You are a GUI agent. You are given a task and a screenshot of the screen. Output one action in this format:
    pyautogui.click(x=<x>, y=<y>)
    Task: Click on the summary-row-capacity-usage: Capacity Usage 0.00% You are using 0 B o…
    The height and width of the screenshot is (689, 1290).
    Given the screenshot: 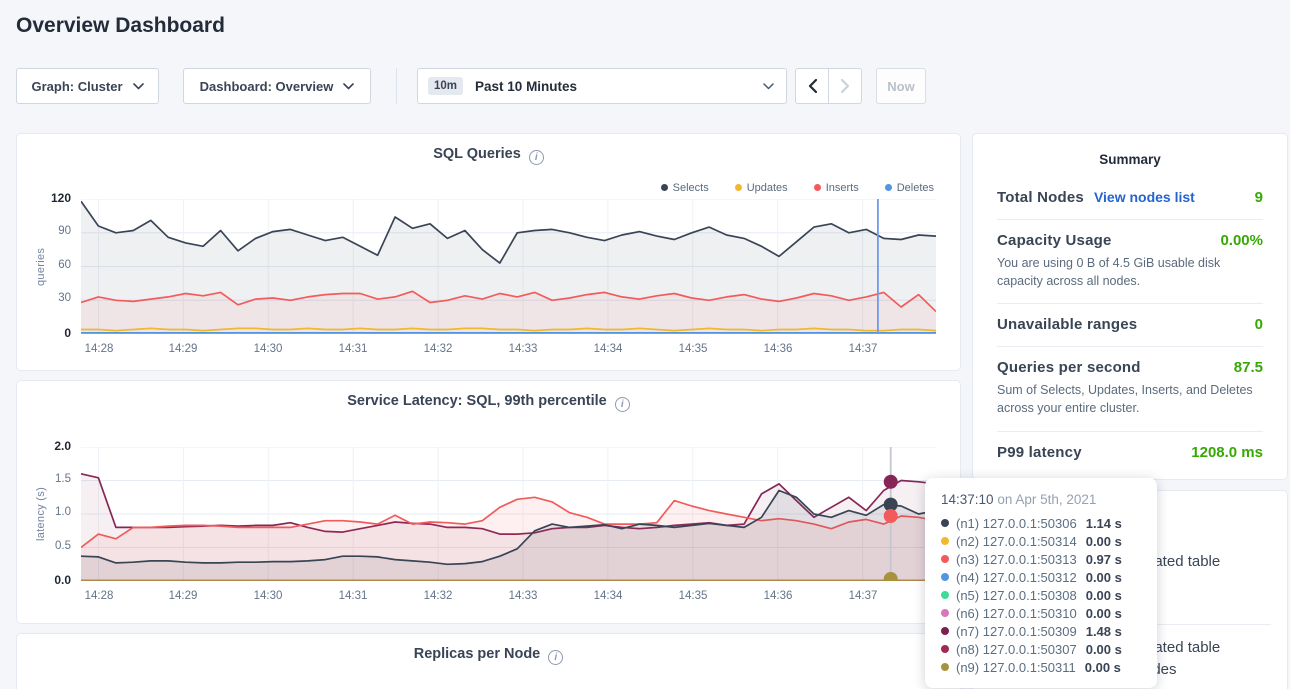 What is the action you would take?
    pyautogui.click(x=1130, y=261)
    